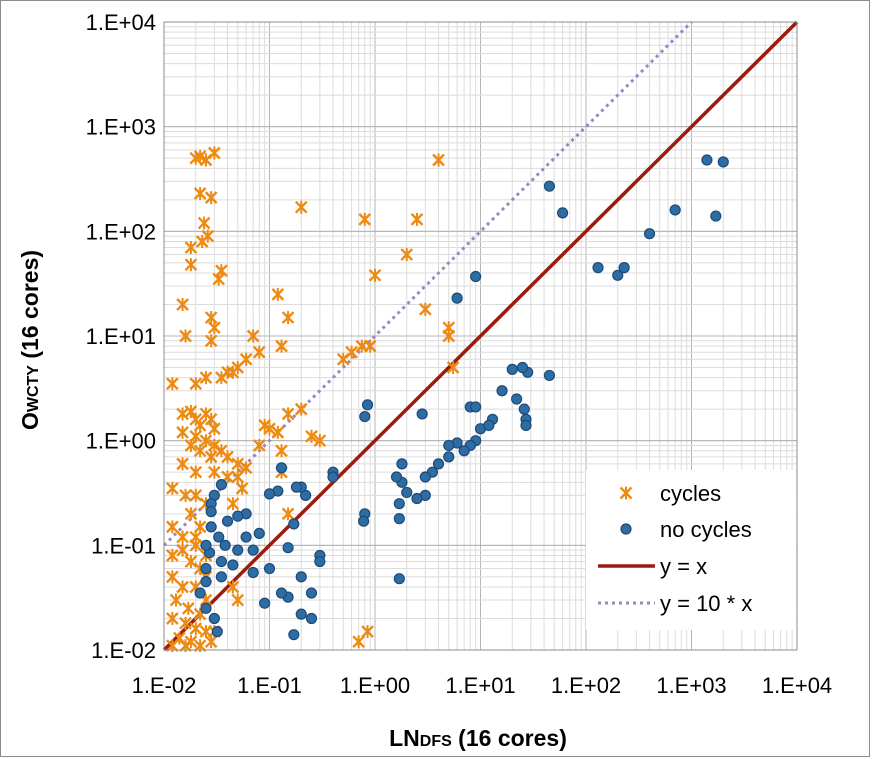 The height and width of the screenshot is (759, 872). What do you see at coordinates (404, 738) in the screenshot?
I see `x-axis-title-main: LN` at bounding box center [404, 738].